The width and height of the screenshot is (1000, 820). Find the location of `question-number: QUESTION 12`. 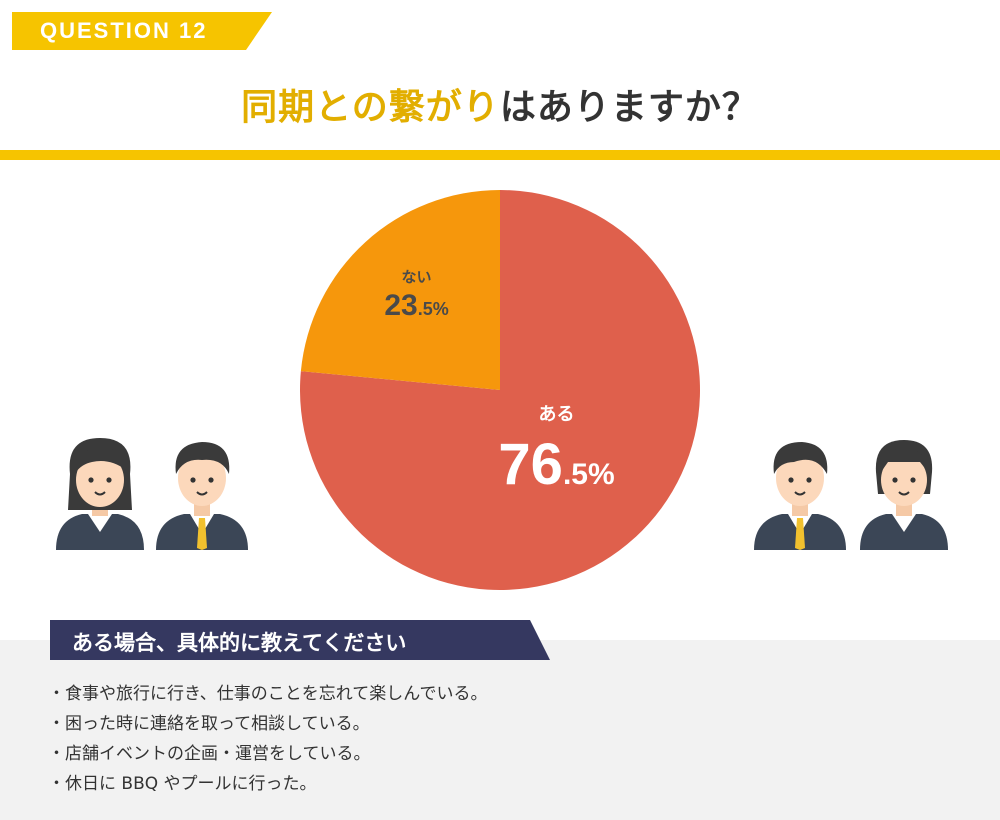

question-number: QUESTION 12 is located at coordinates (124, 30).